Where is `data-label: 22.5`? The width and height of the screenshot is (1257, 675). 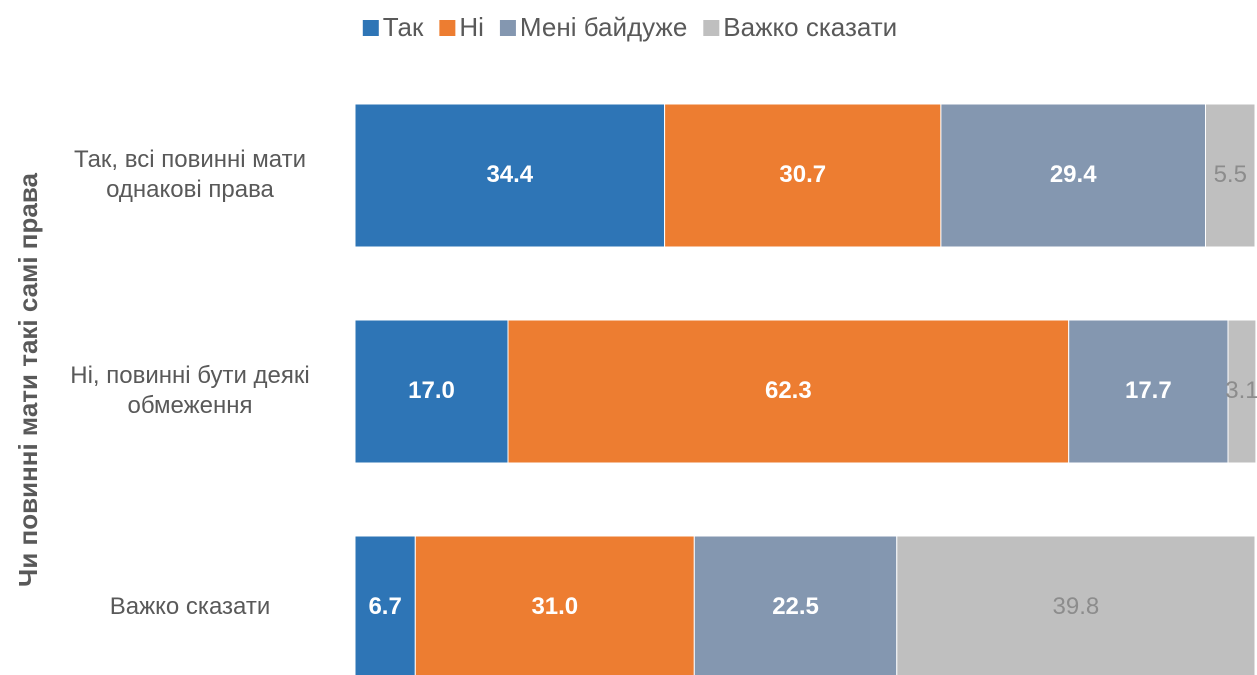 data-label: 22.5 is located at coordinates (795, 606).